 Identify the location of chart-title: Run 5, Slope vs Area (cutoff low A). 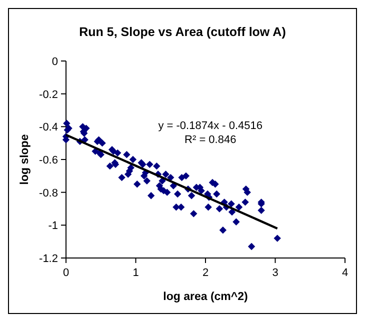
(182, 32).